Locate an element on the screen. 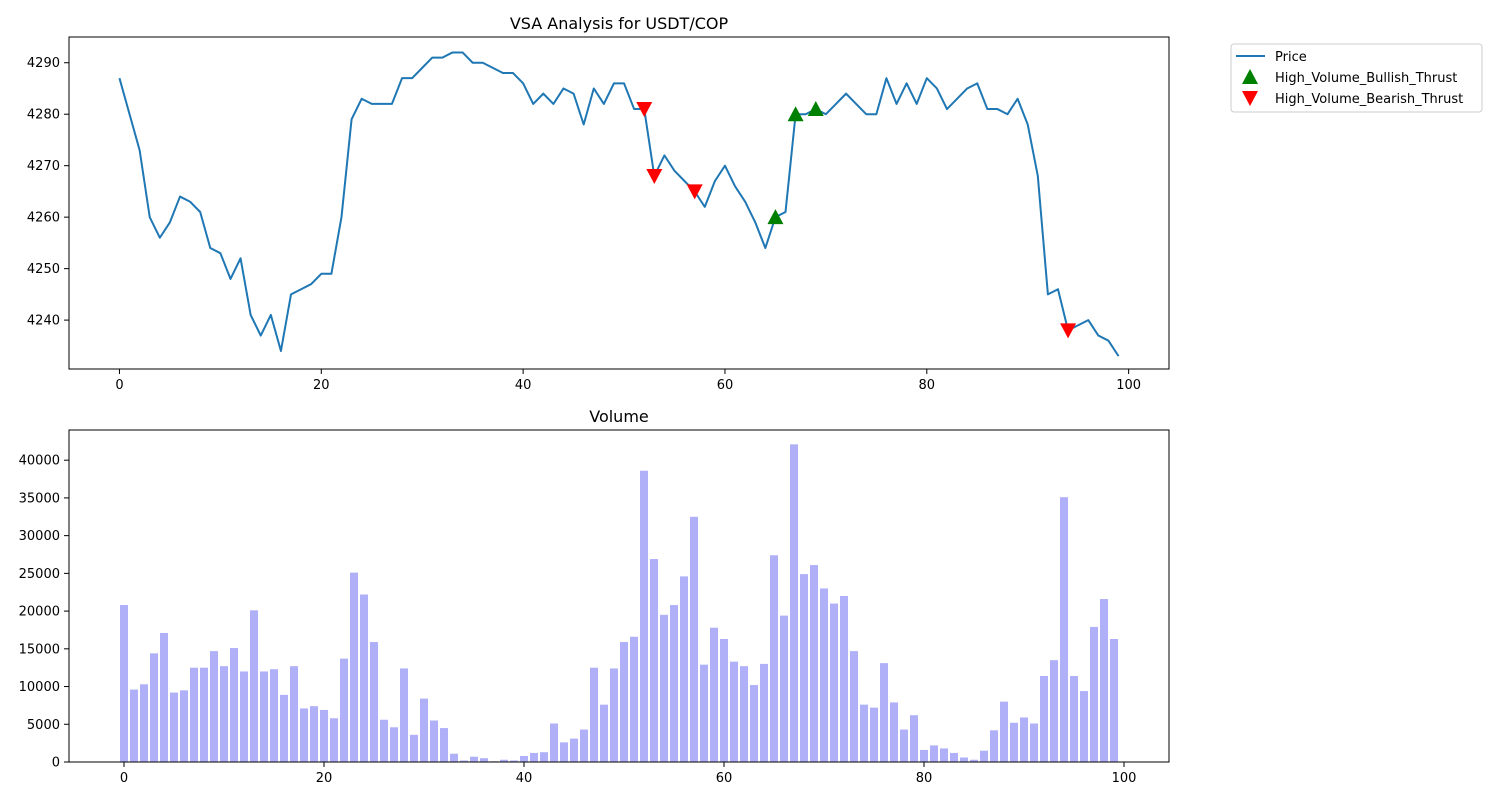 The image size is (1500, 800). volume-x-tick-label: 20 is located at coordinates (324, 778).